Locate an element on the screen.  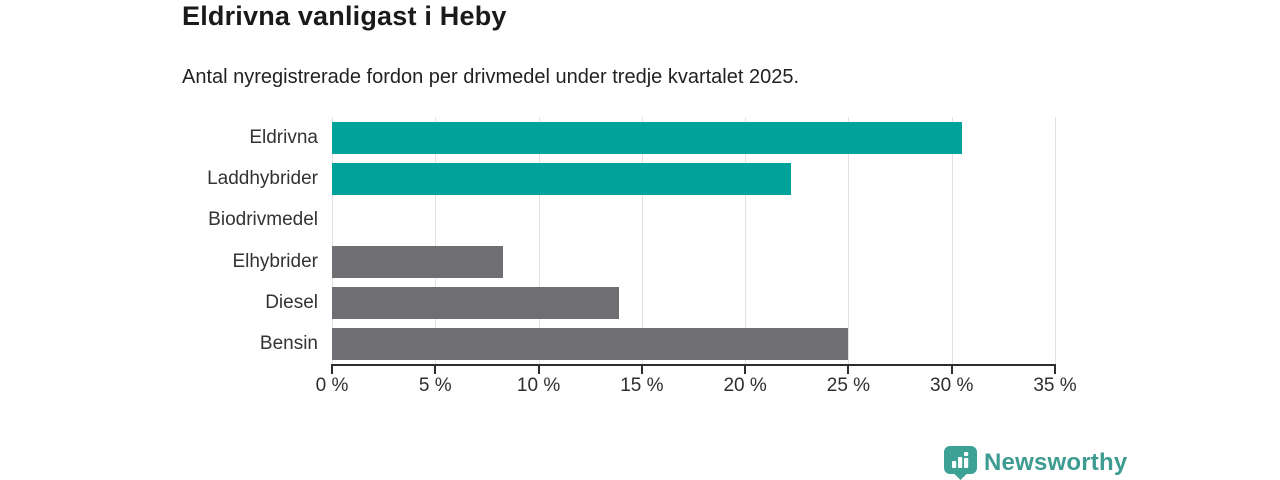
axis-tick-label: 15 % is located at coordinates (642, 385).